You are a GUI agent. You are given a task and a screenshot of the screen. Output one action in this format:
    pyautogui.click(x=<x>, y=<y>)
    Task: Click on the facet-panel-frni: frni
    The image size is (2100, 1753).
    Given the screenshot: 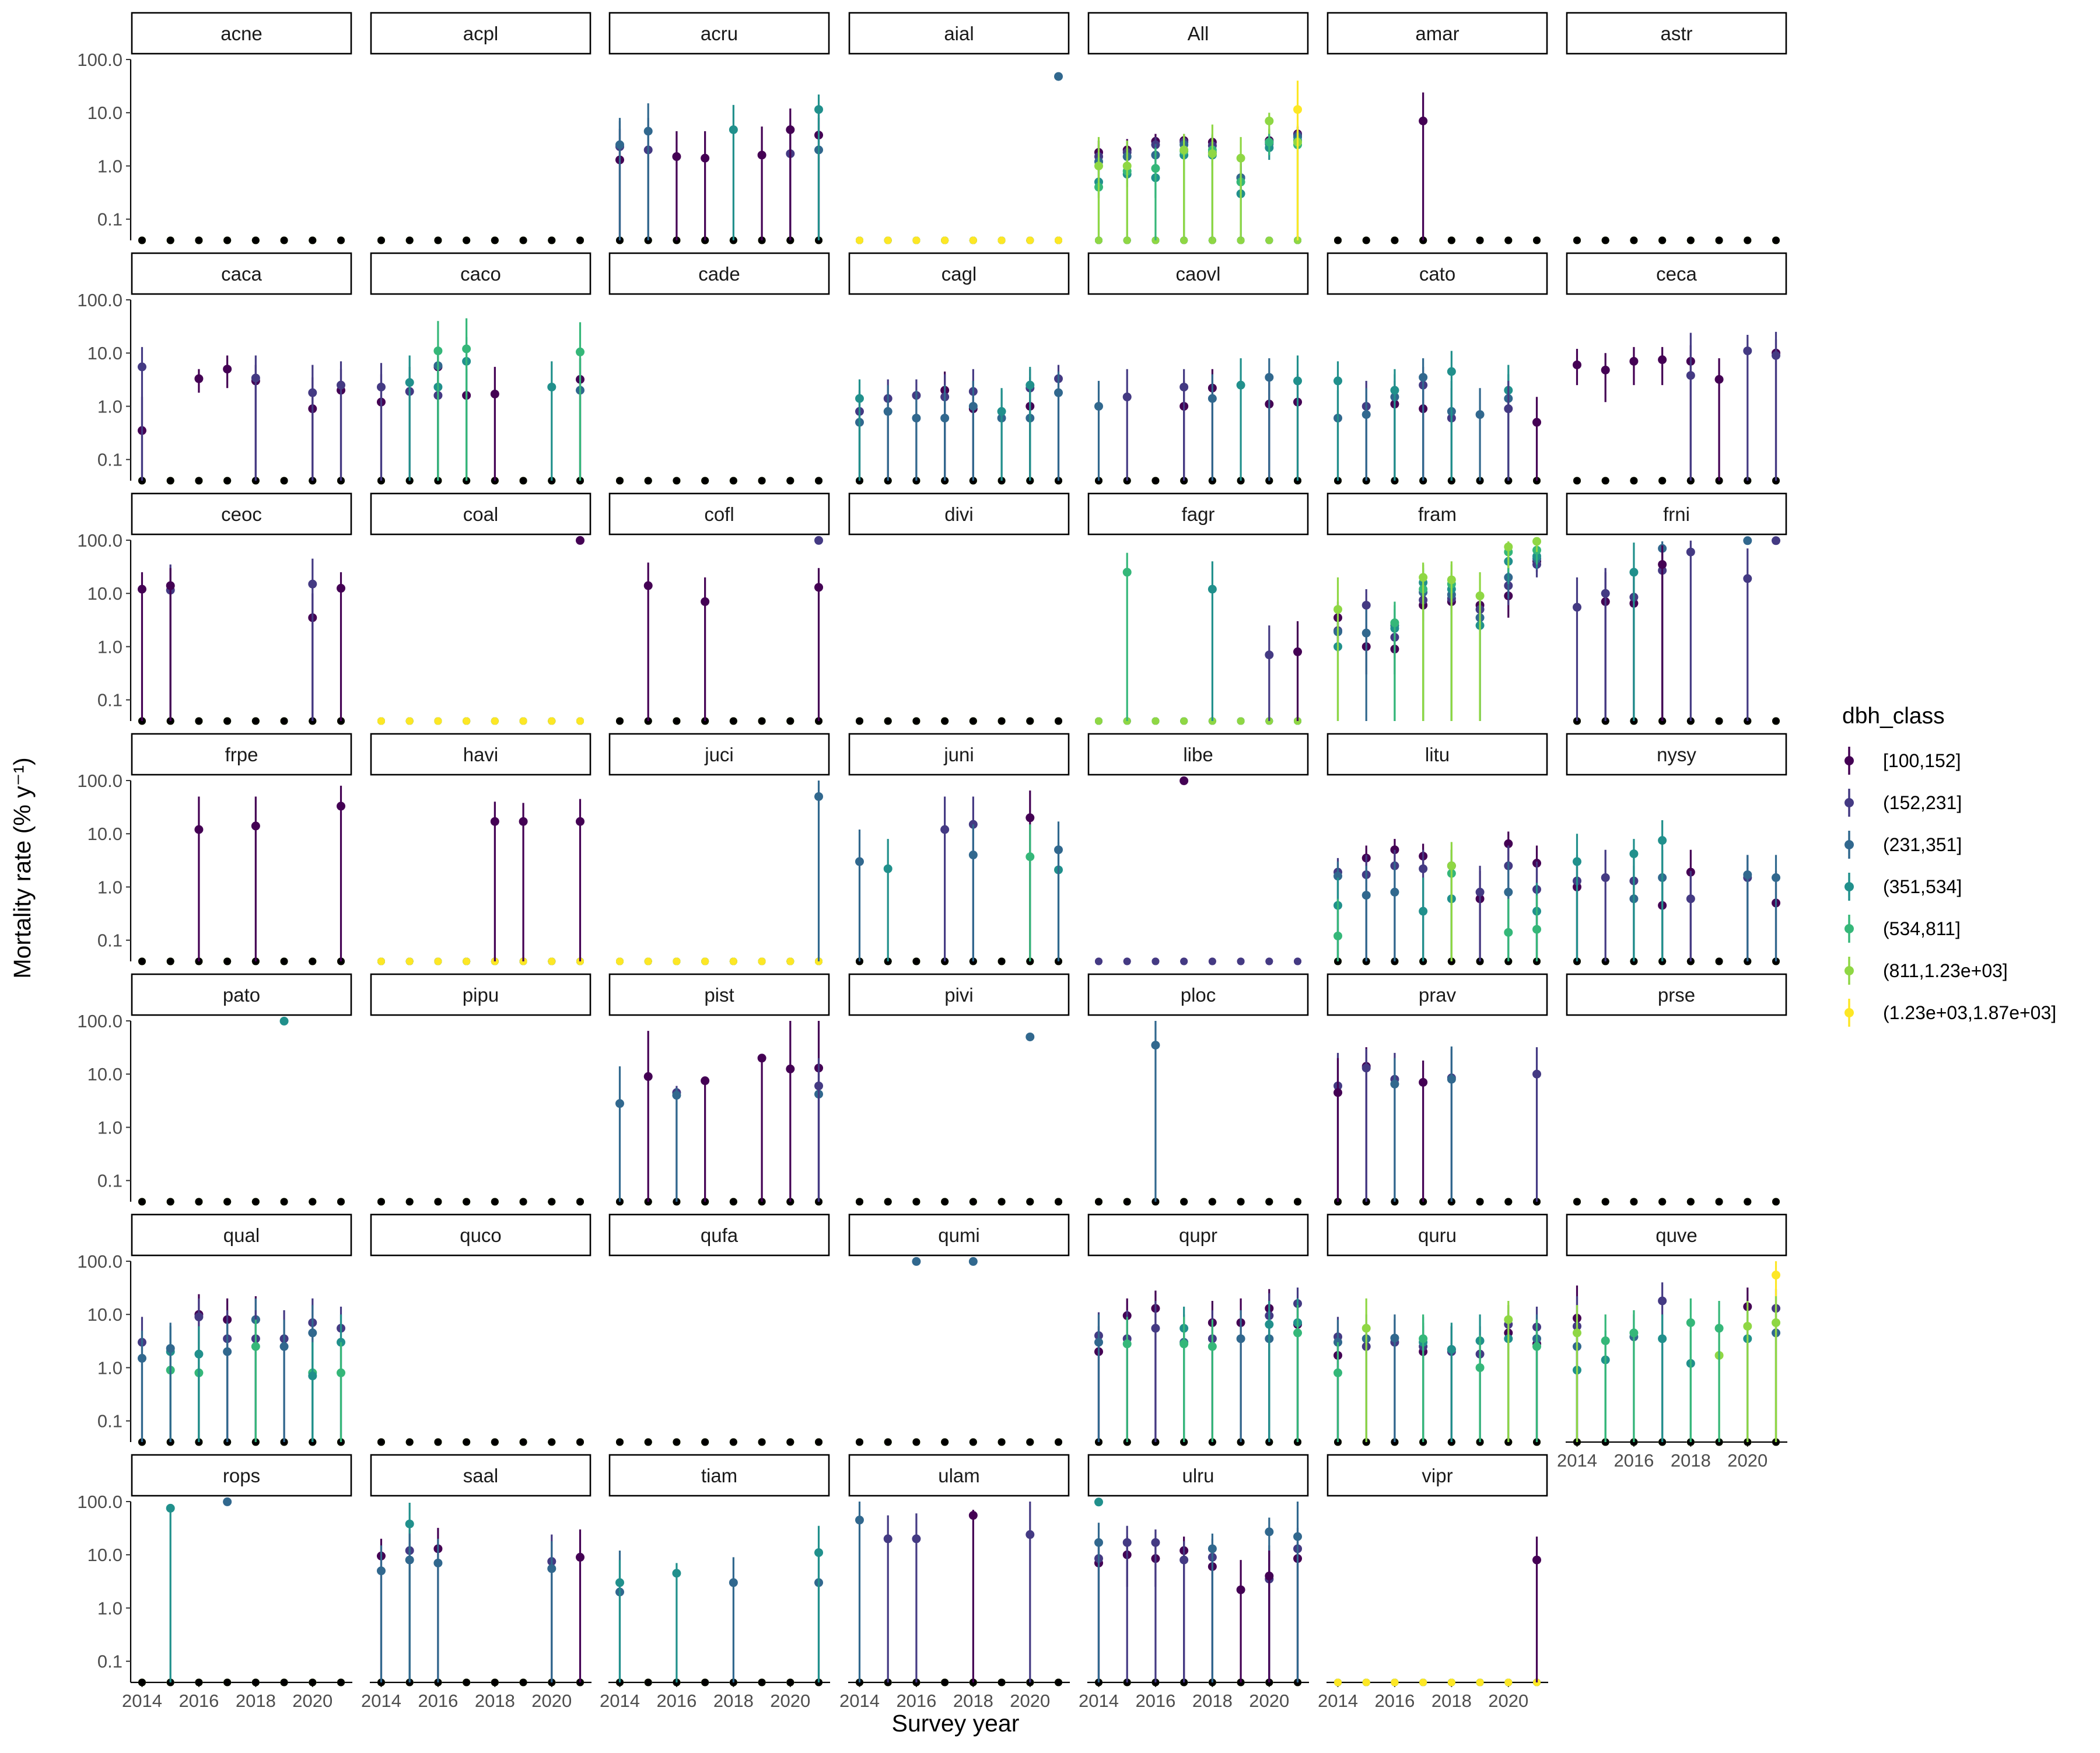 What is the action you would take?
    pyautogui.click(x=1676, y=608)
    